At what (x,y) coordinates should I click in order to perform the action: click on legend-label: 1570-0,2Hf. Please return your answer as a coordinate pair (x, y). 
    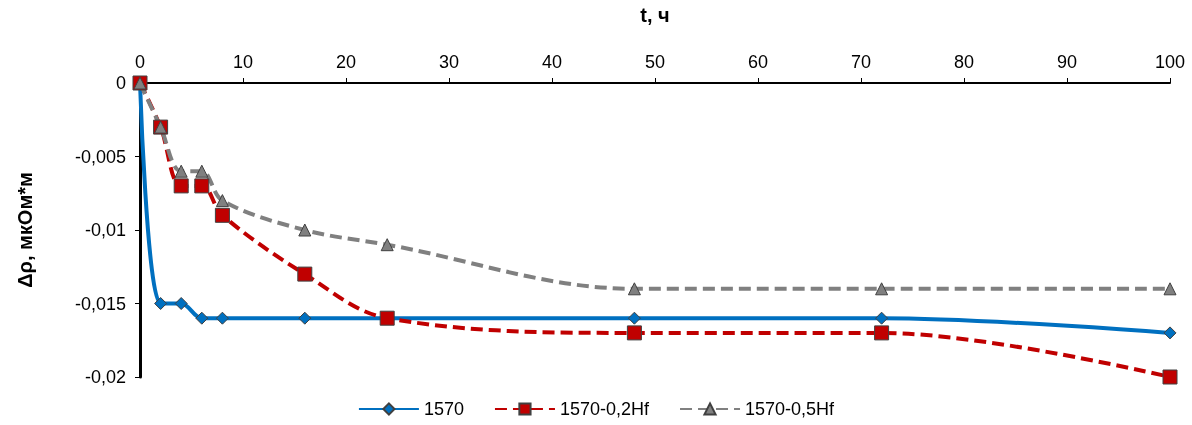
    Looking at the image, I should click on (605, 409).